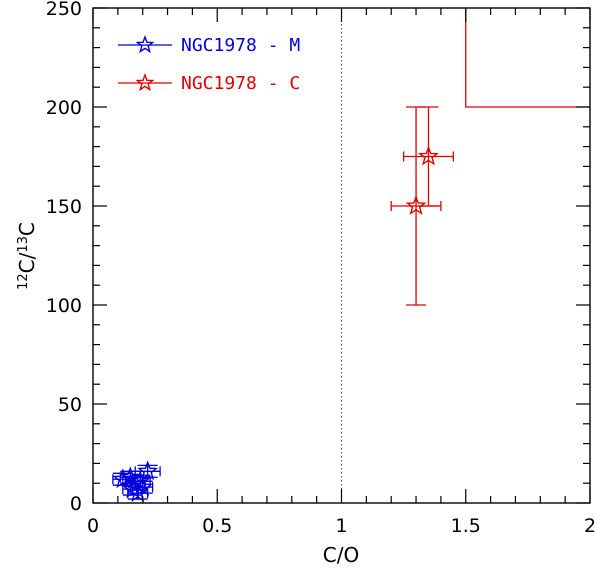  What do you see at coordinates (64, 108) in the screenshot?
I see `y-tick-label: 200` at bounding box center [64, 108].